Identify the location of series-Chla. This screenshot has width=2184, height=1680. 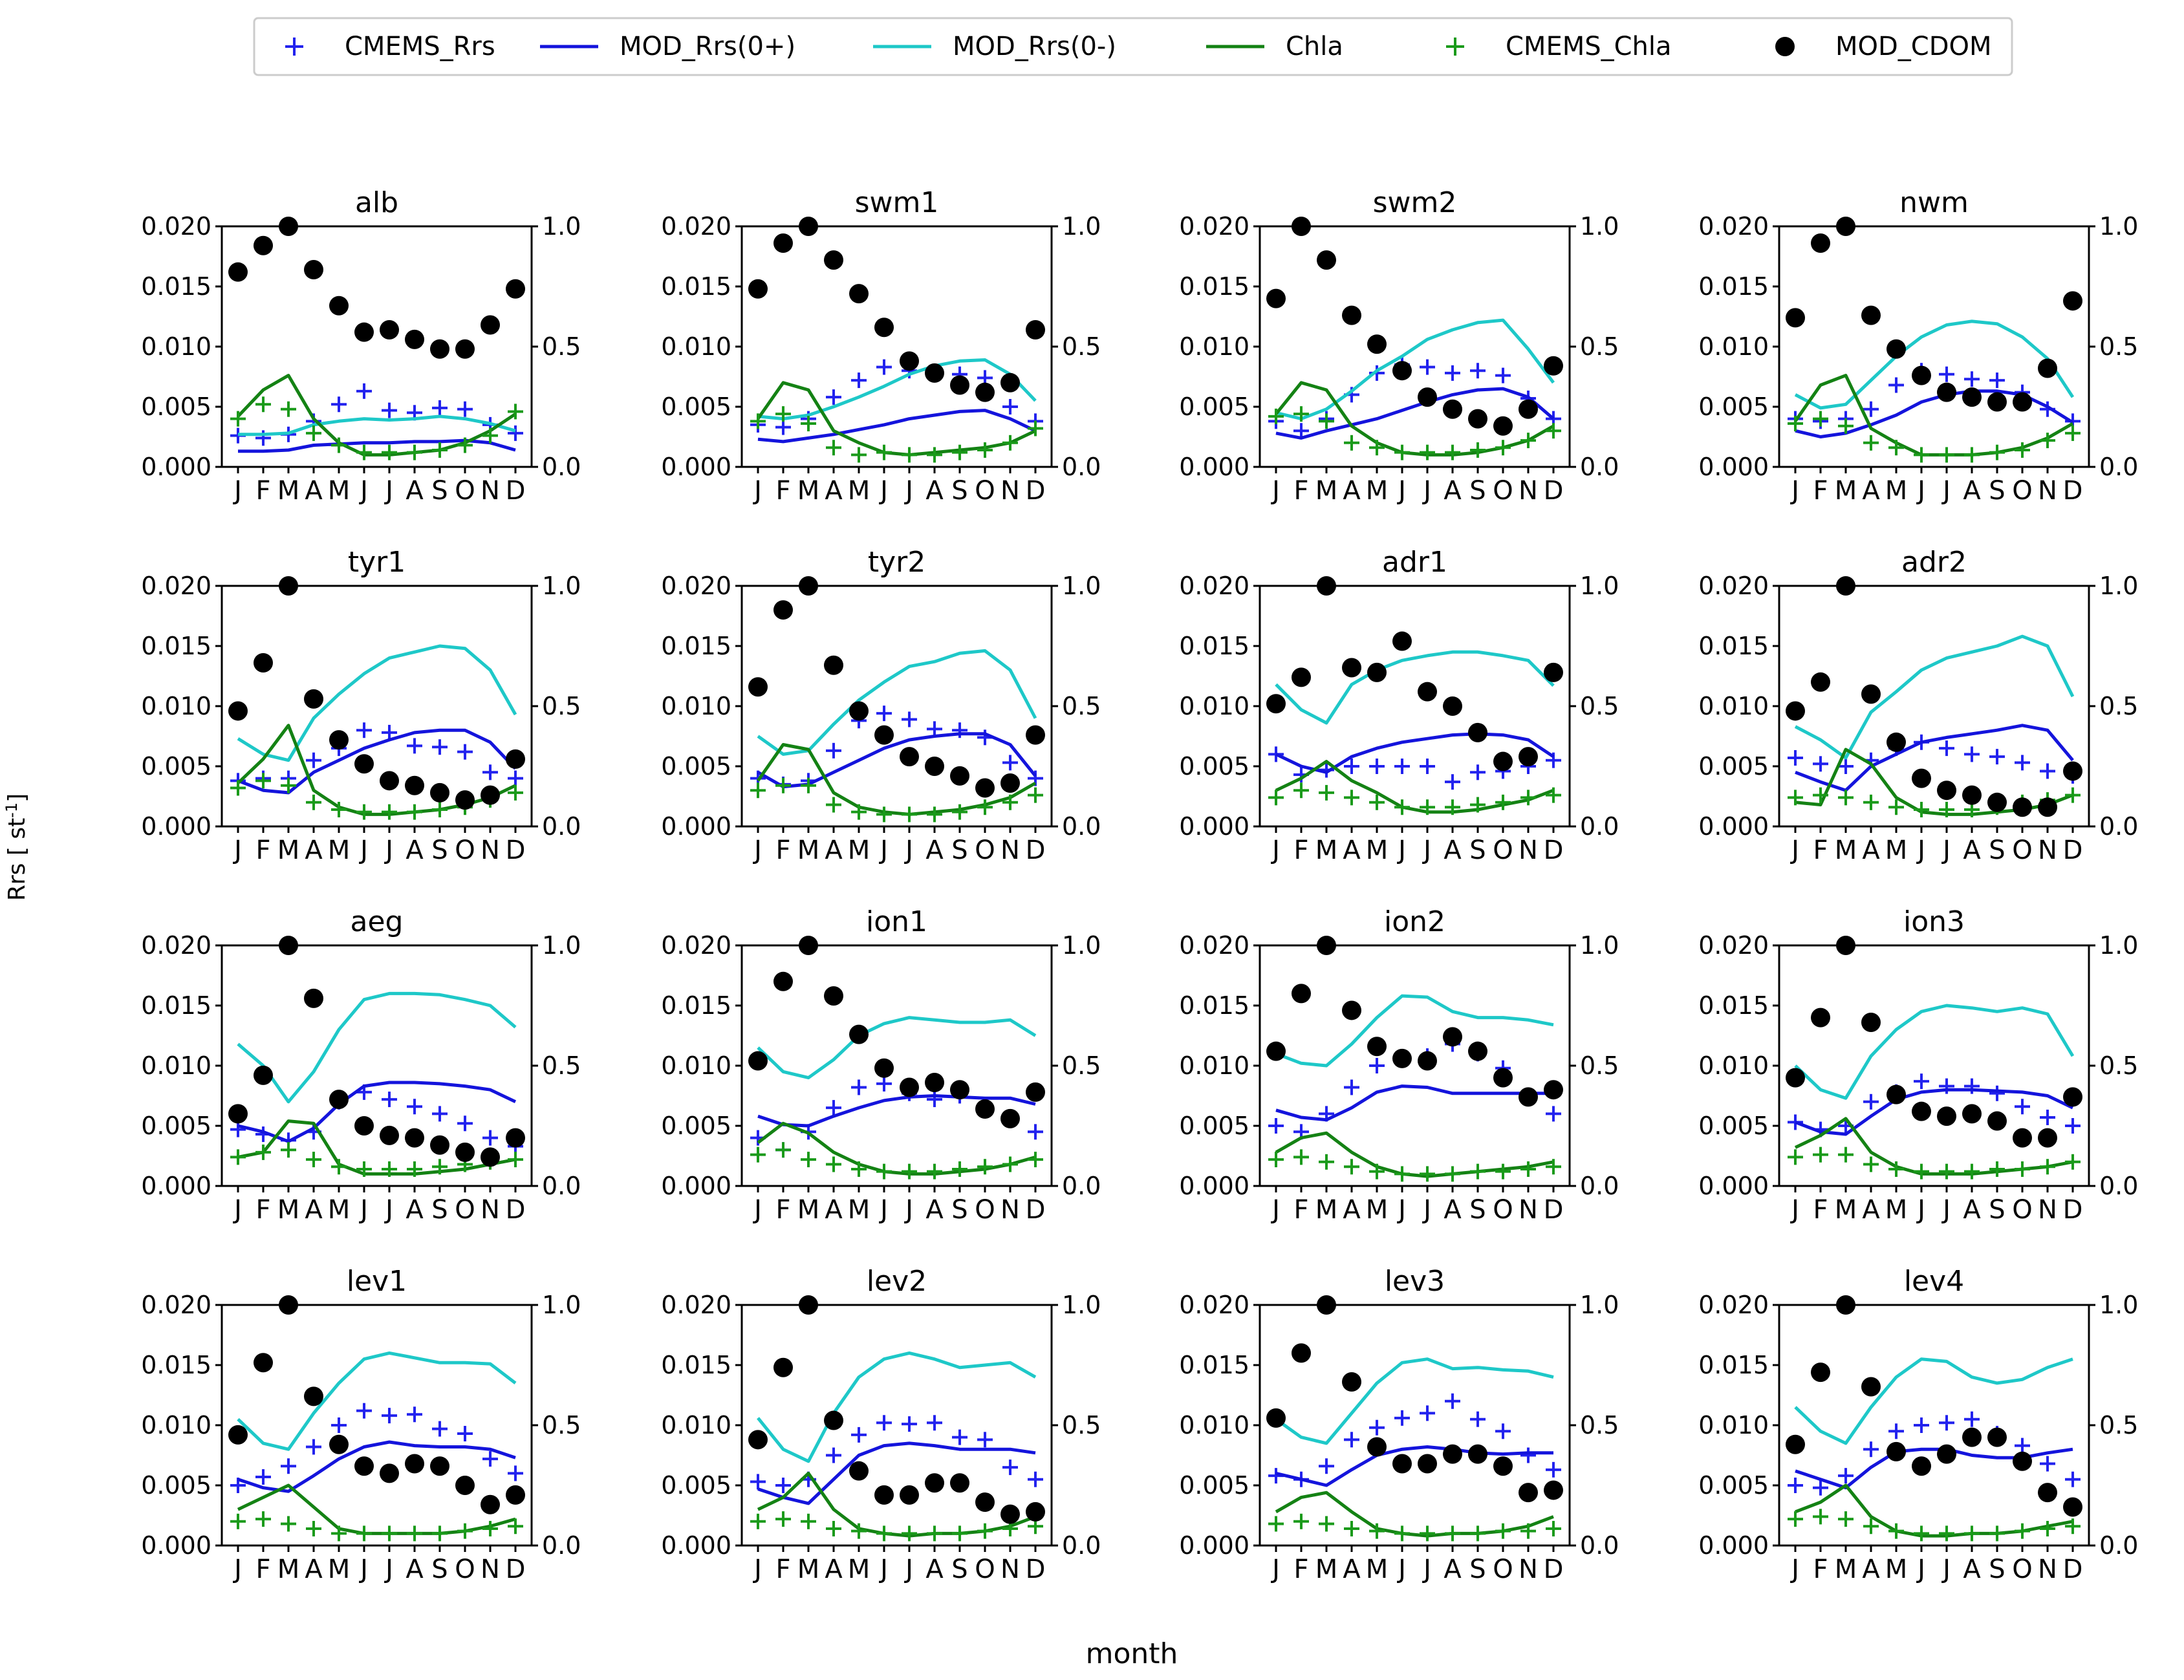
(1934, 1146).